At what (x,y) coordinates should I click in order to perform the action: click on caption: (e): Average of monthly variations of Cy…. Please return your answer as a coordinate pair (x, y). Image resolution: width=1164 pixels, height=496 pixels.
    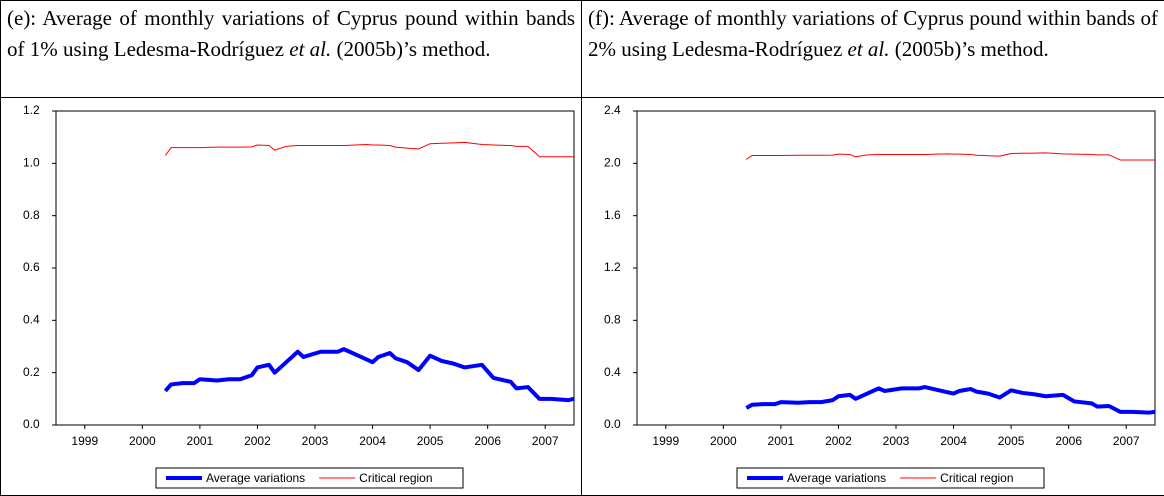
    Looking at the image, I should click on (291, 49).